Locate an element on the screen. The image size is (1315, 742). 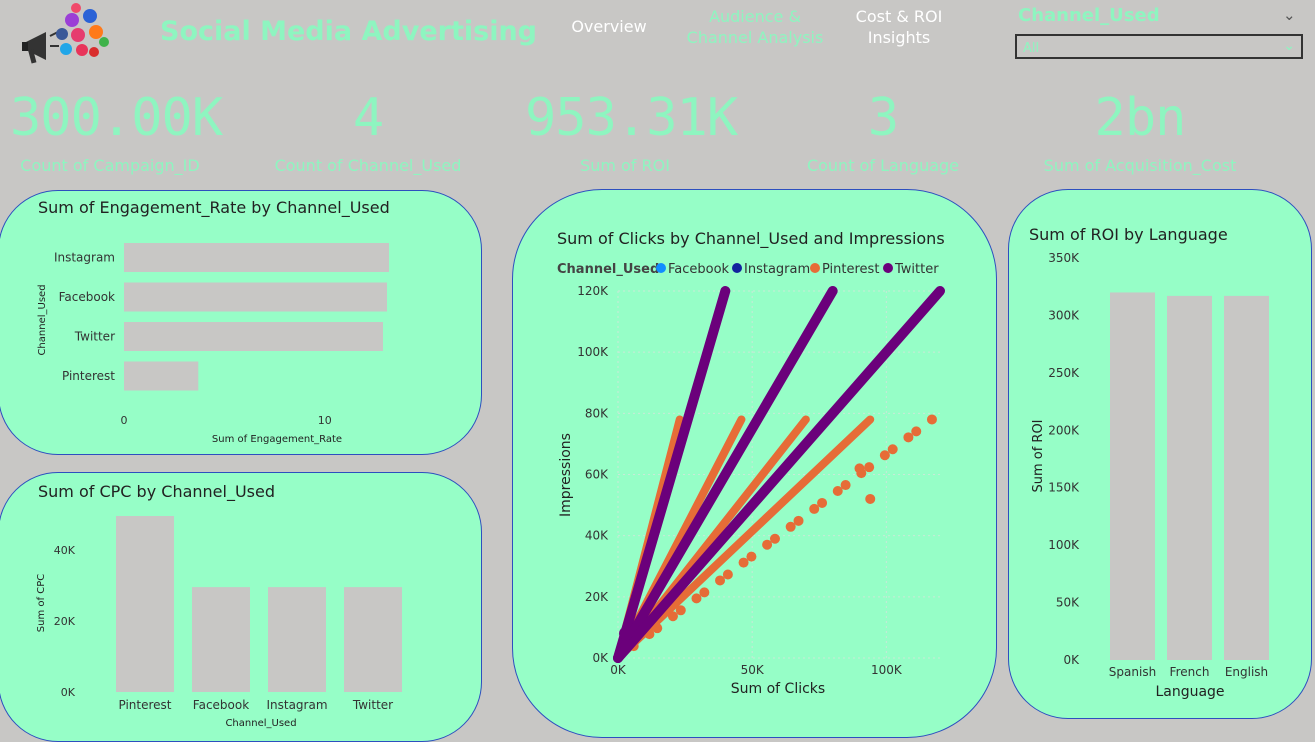
y-axis-title: Impressions is located at coordinates (566, 475).